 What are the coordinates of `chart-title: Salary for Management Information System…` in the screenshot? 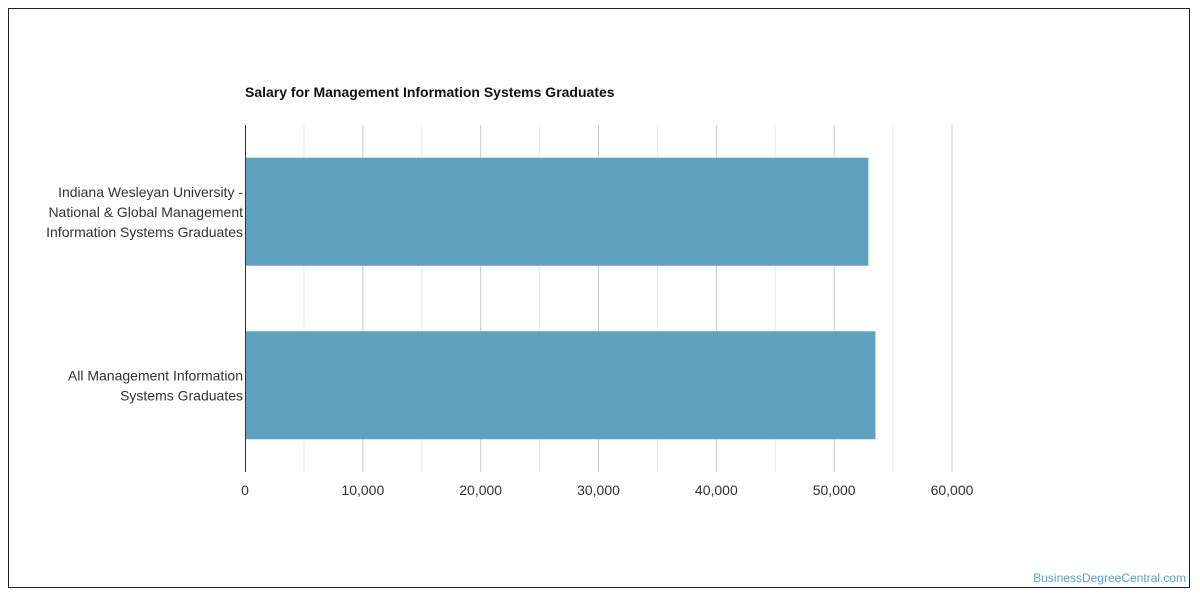 It's located at (430, 92).